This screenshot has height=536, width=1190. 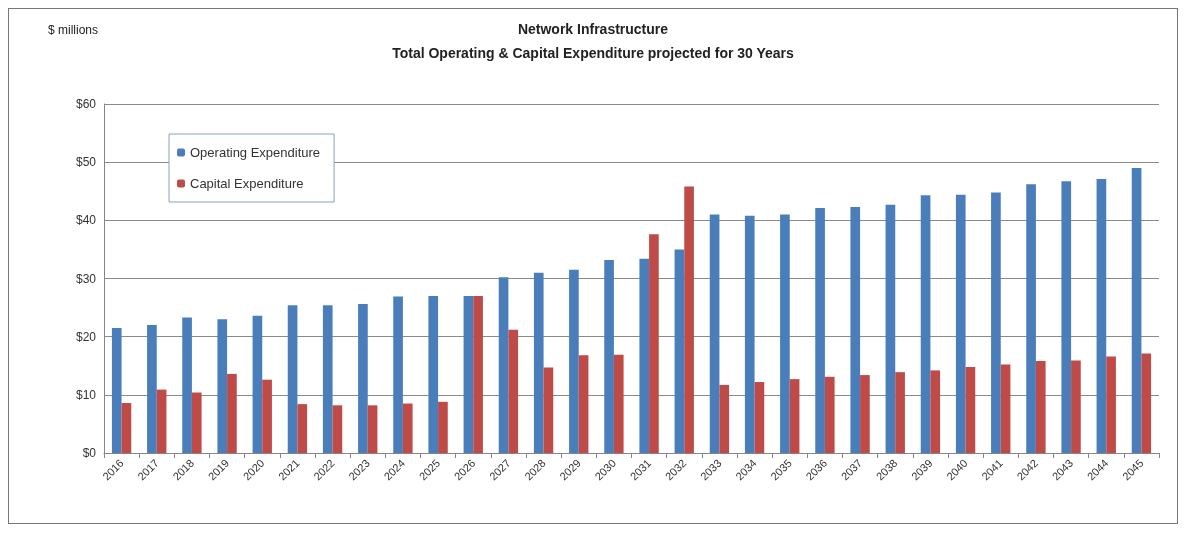 I want to click on y-tick-label: $40, so click(x=86, y=220).